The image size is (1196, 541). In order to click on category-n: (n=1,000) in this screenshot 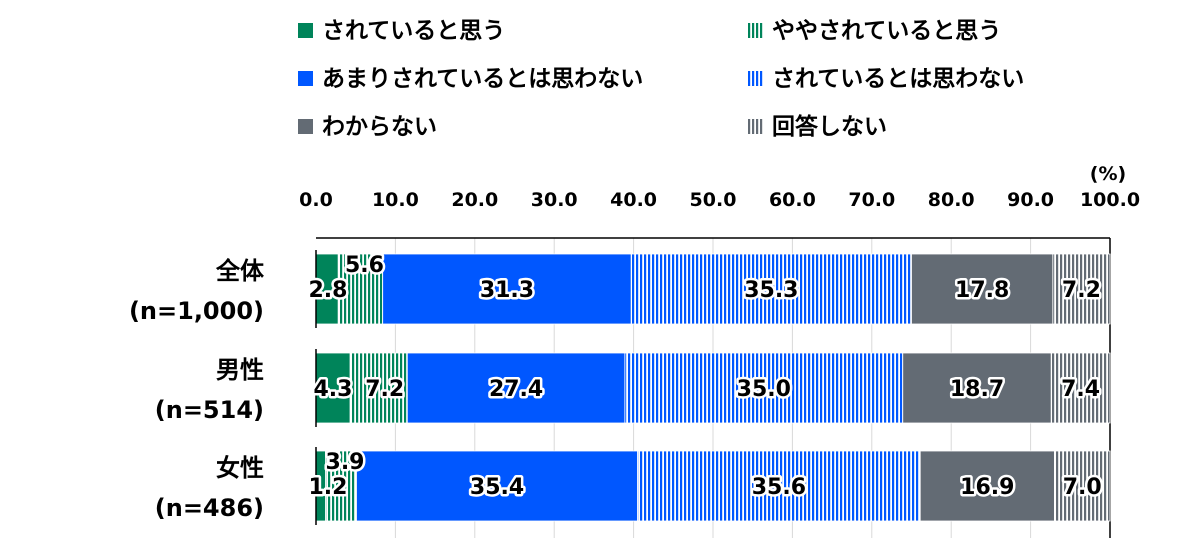, I will do `click(196, 311)`.